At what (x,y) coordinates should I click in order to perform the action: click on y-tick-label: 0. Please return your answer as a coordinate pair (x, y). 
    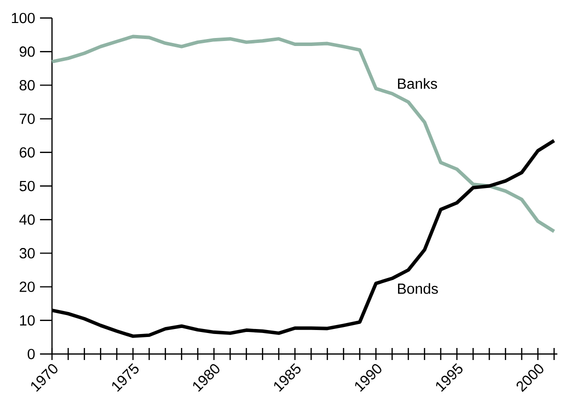
    Looking at the image, I should click on (31, 354).